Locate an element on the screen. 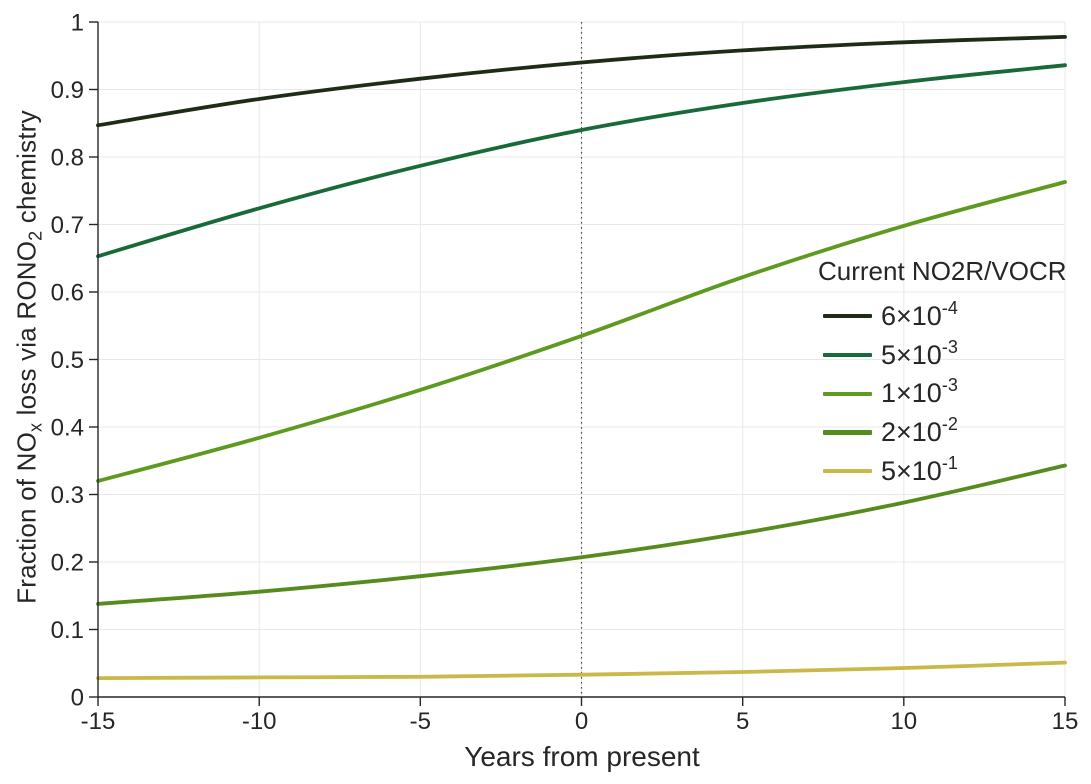 This screenshot has width=1091, height=784. y-axis-label-subscript-2: 2 is located at coordinates (35, 235).